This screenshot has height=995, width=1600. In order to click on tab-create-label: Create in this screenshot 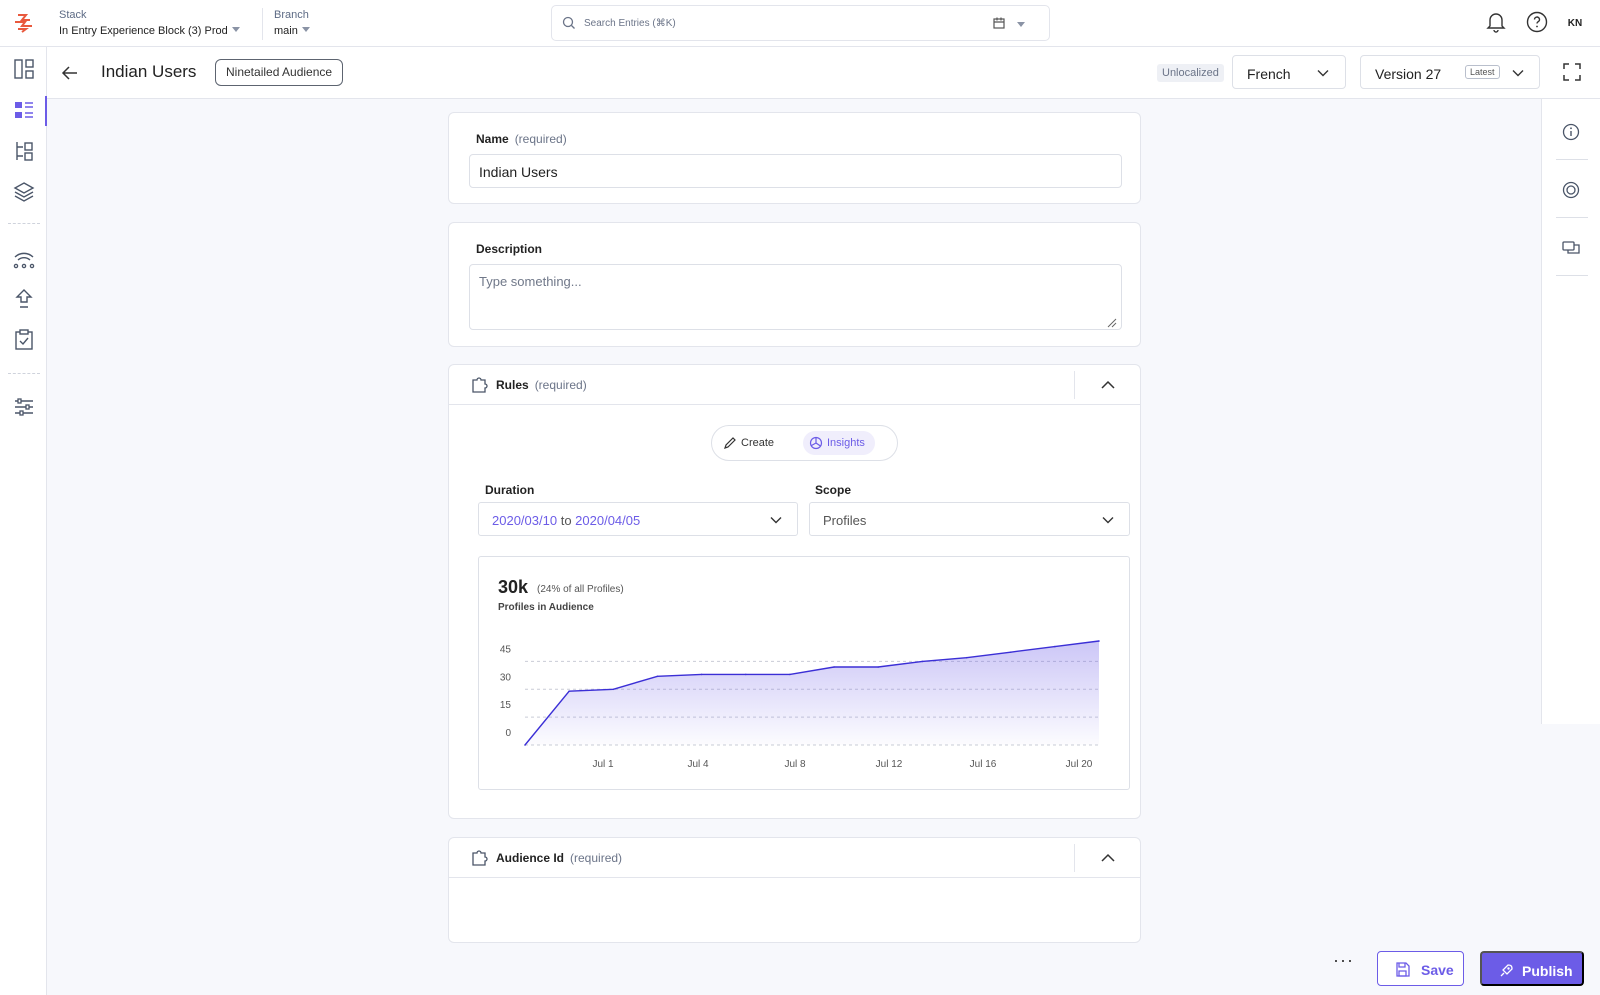, I will do `click(758, 443)`.